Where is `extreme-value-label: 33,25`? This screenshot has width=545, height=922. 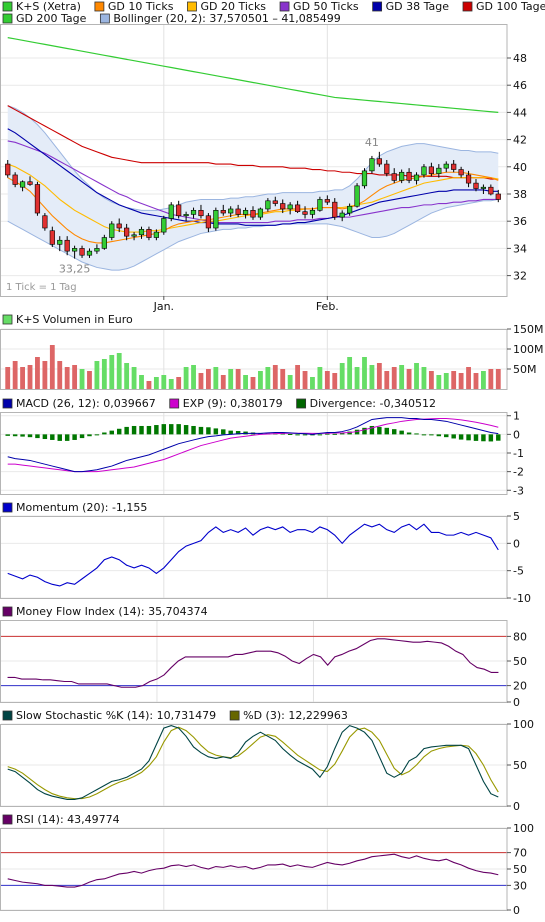
extreme-value-label: 33,25 is located at coordinates (75, 269).